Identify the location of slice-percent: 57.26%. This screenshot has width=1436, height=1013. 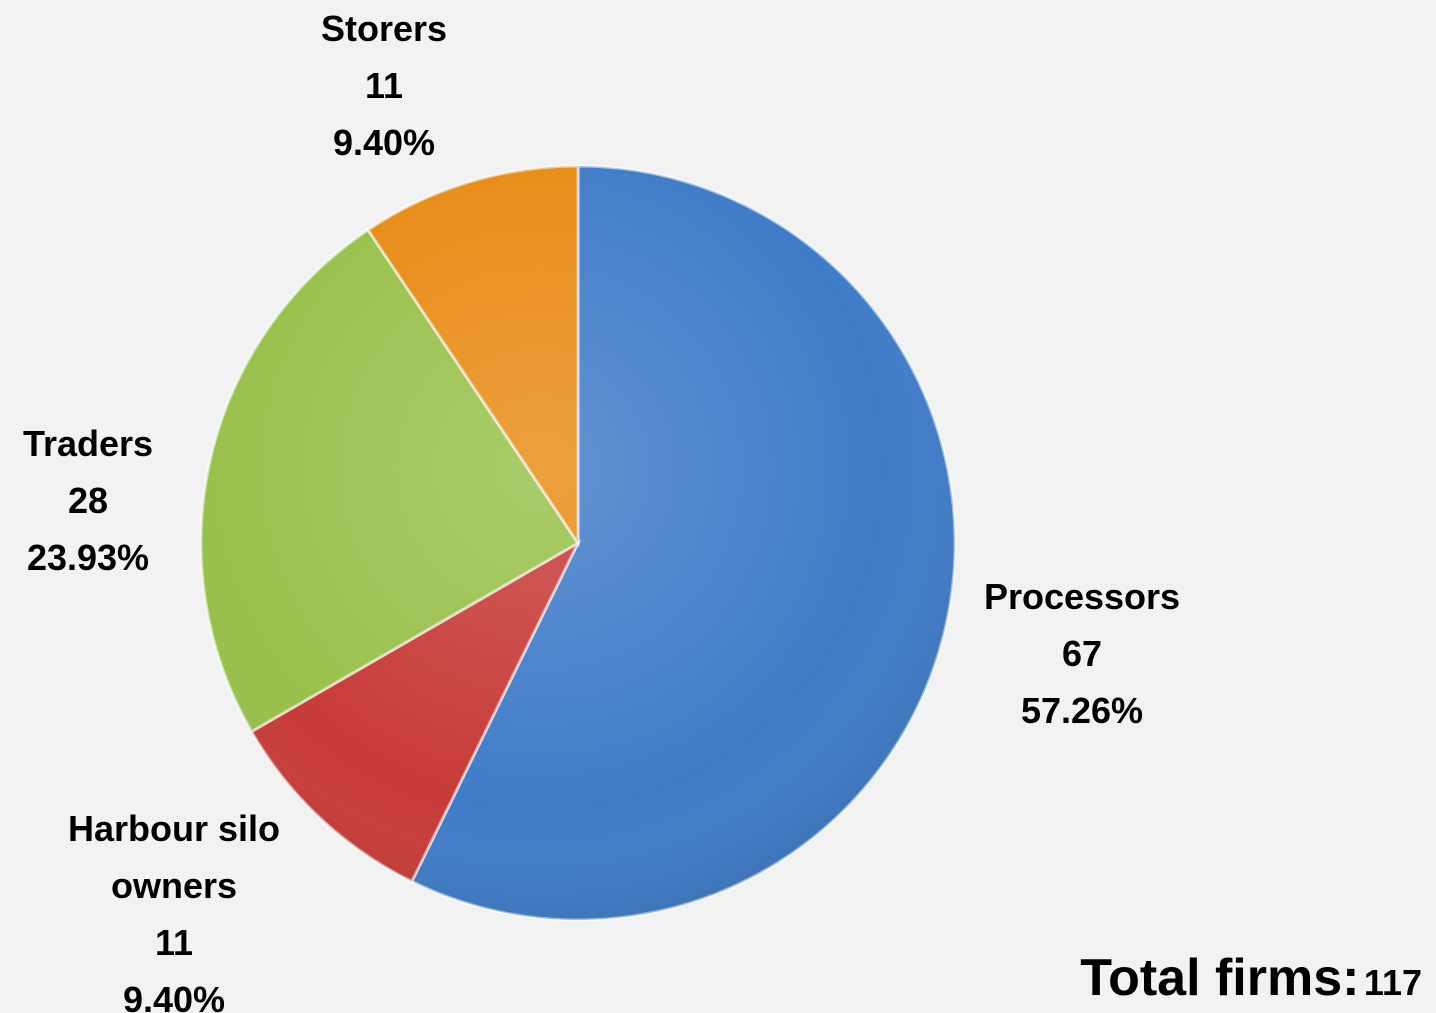
(1082, 710).